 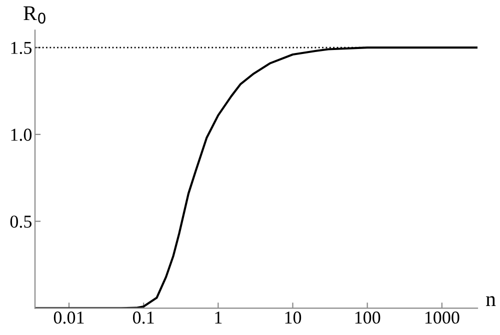 I want to click on y-axis-title: R$_{0}$, so click(x=35, y=15).